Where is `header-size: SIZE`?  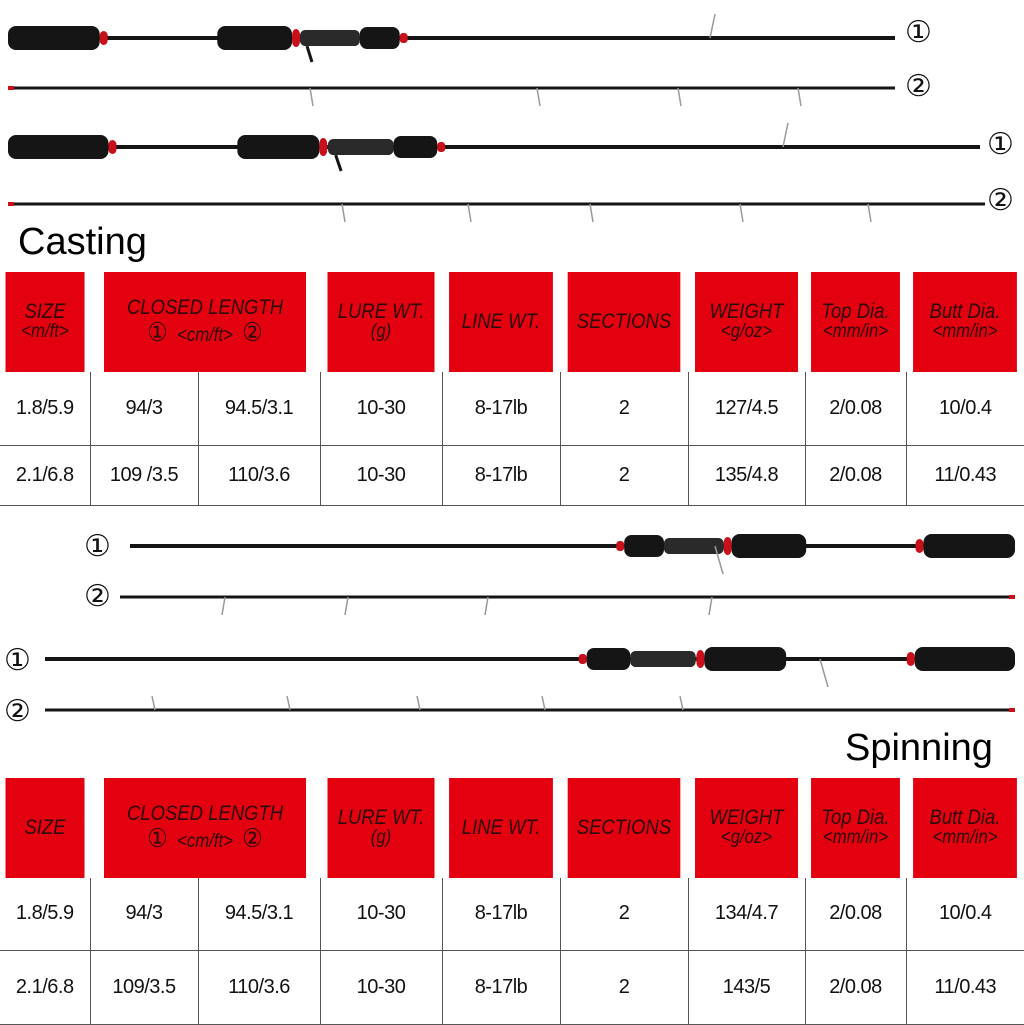
header-size: SIZE is located at coordinates (45, 828).